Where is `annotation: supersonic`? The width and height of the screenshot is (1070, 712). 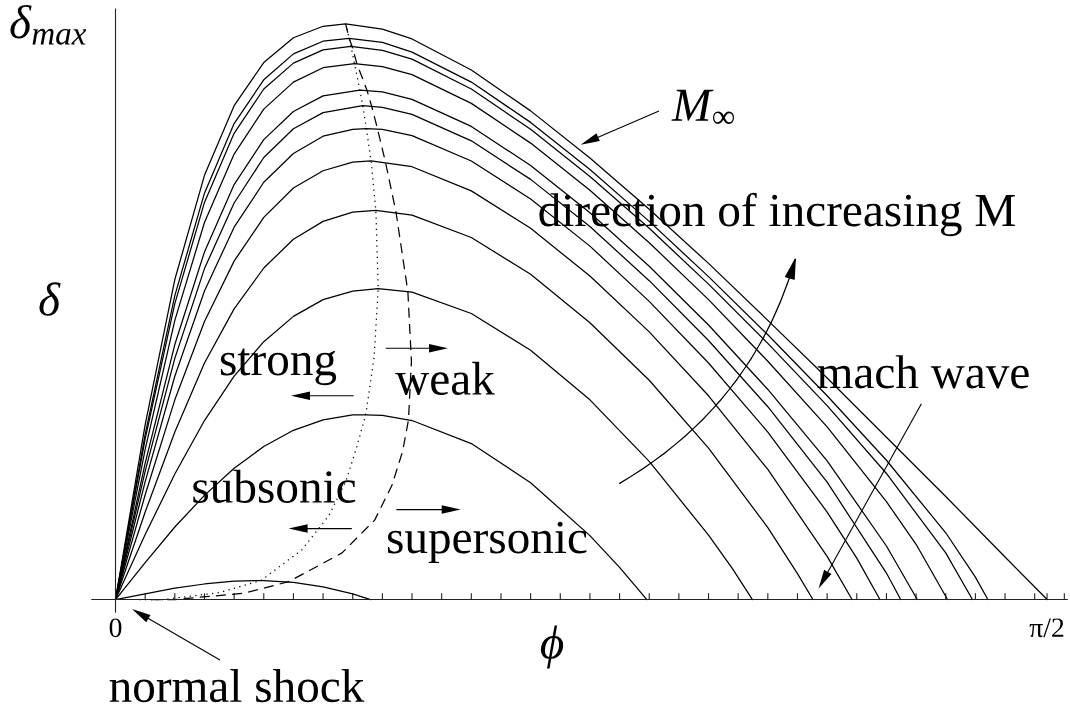
annotation: supersonic is located at coordinates (487, 542).